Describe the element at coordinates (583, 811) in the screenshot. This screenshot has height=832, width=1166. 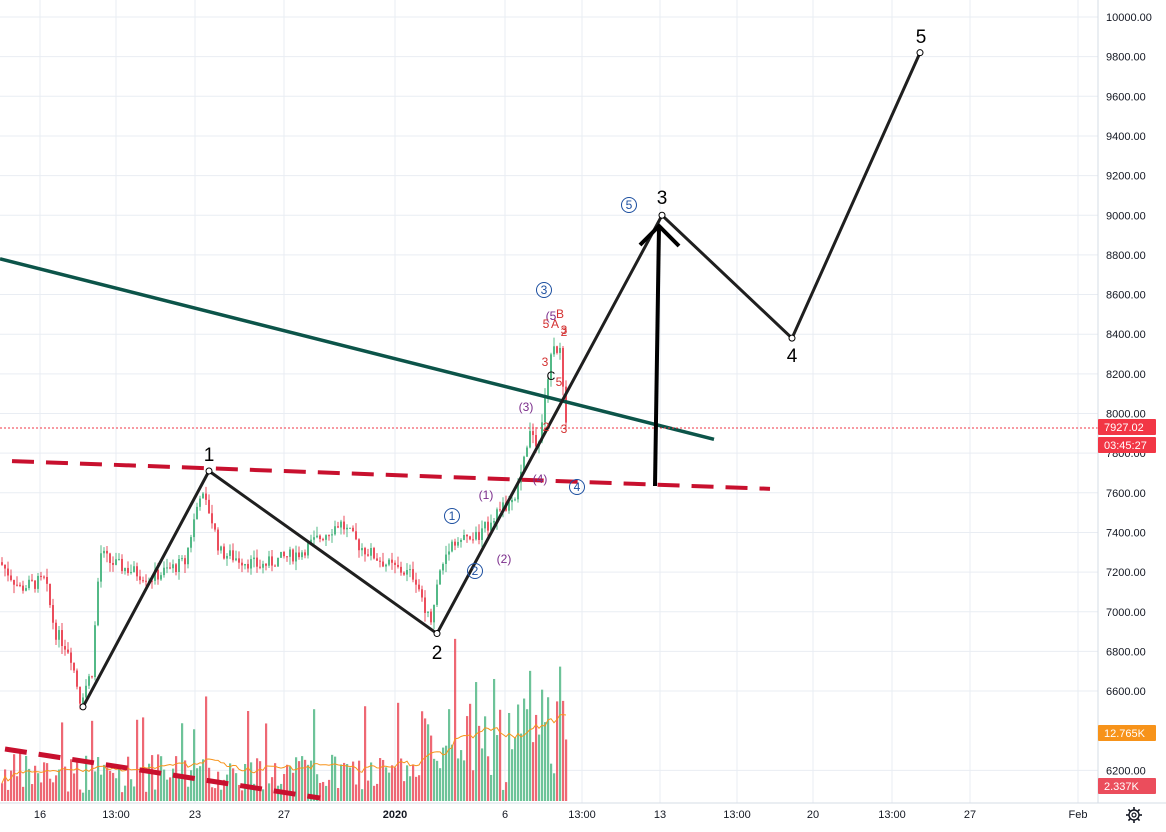
I see `time-axis: 16 13:00 23 27 2020 6 13:00 13 13:00 20 13:00 27 Feb` at that location.